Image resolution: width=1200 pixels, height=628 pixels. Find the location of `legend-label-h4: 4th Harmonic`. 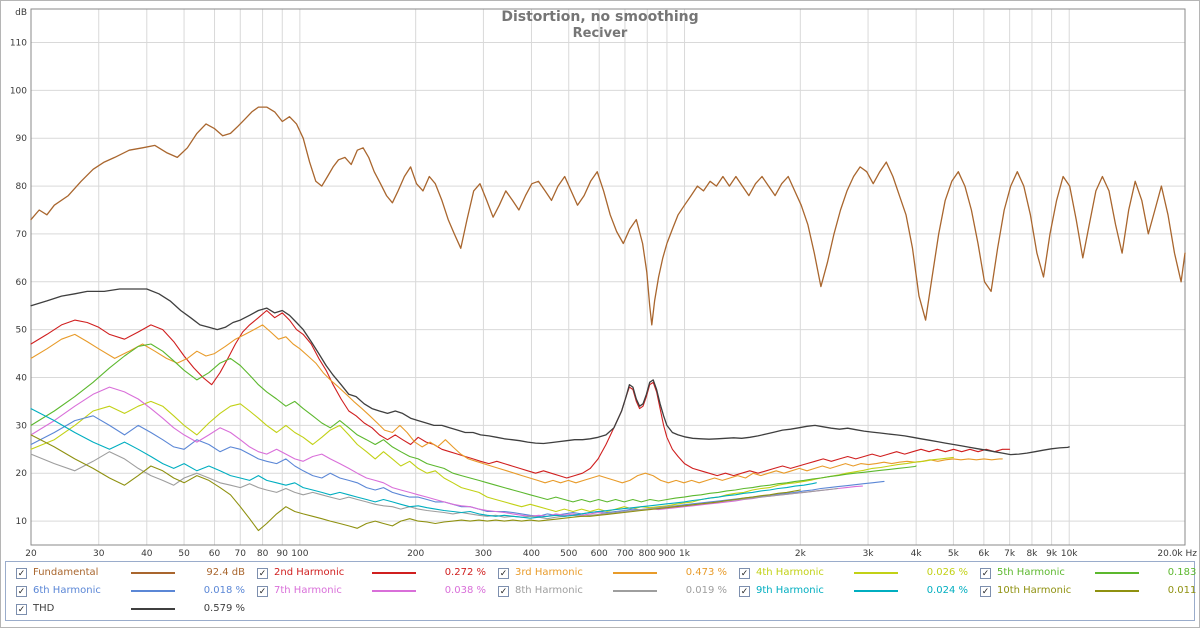

legend-label-h4: 4th Harmonic is located at coordinates (790, 572).